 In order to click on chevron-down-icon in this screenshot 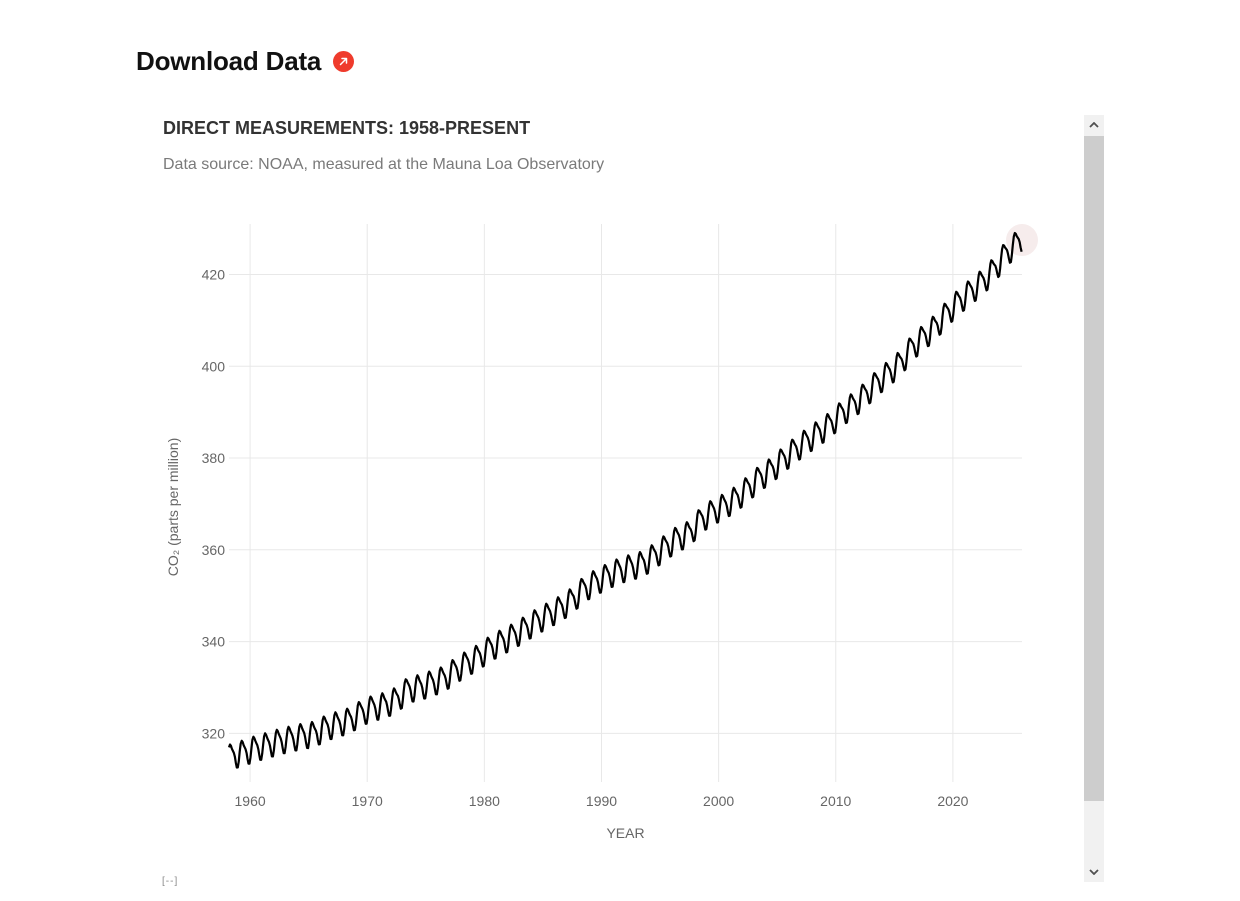, I will do `click(1094, 872)`.